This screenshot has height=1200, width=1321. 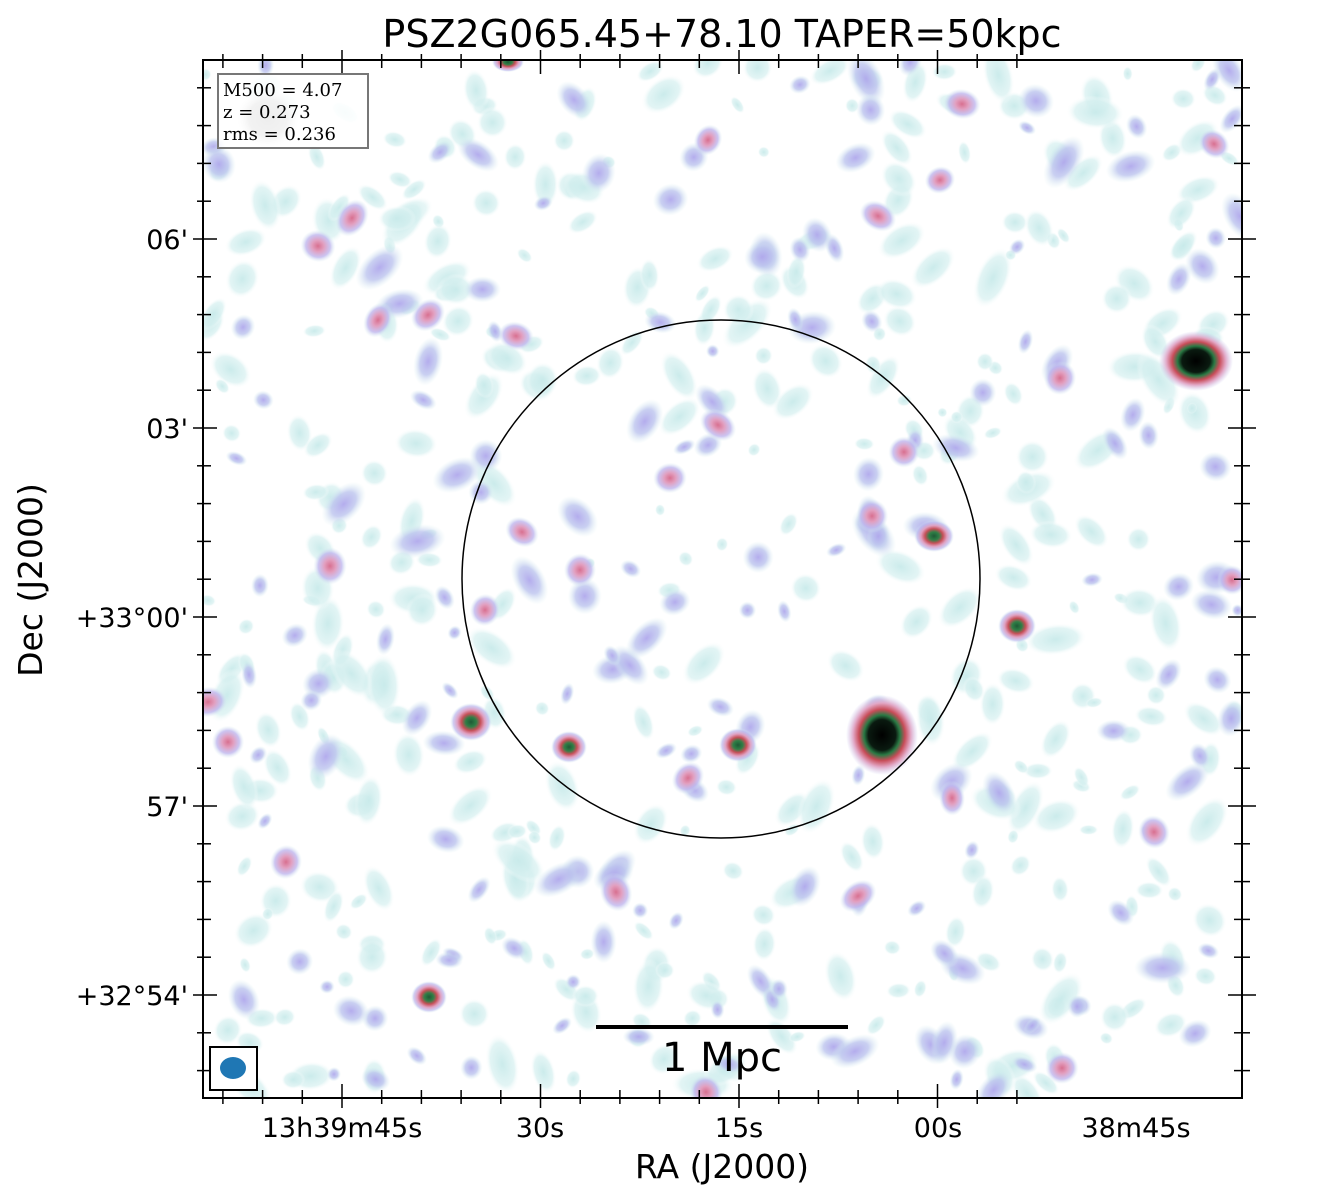 What do you see at coordinates (739, 1128) in the screenshot?
I see `ra-tick-label: 15s` at bounding box center [739, 1128].